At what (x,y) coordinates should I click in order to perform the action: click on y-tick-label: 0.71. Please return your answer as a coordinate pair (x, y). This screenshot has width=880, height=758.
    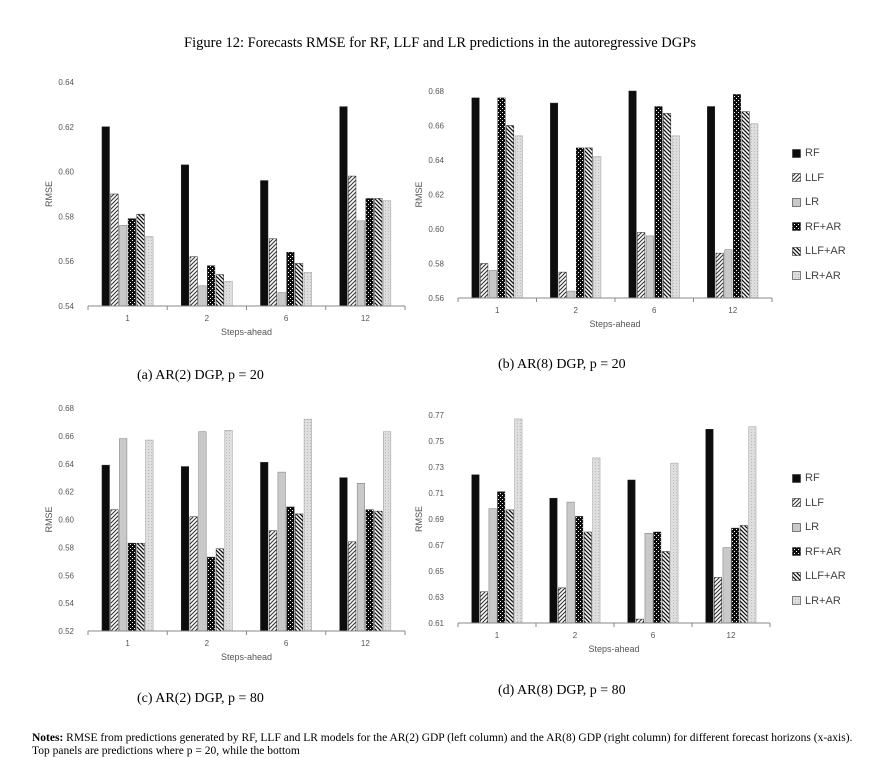
    Looking at the image, I should click on (436, 493).